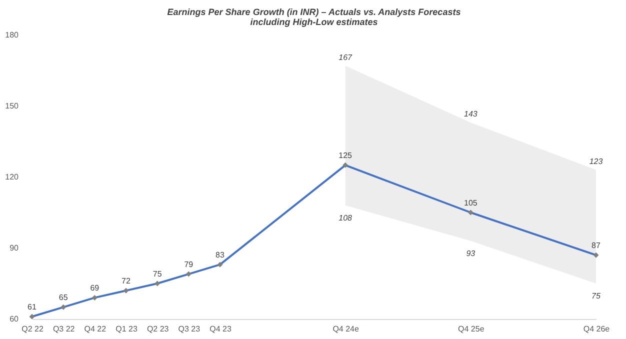 The height and width of the screenshot is (339, 626). What do you see at coordinates (220, 255) in the screenshot?
I see `data-label: 83` at bounding box center [220, 255].